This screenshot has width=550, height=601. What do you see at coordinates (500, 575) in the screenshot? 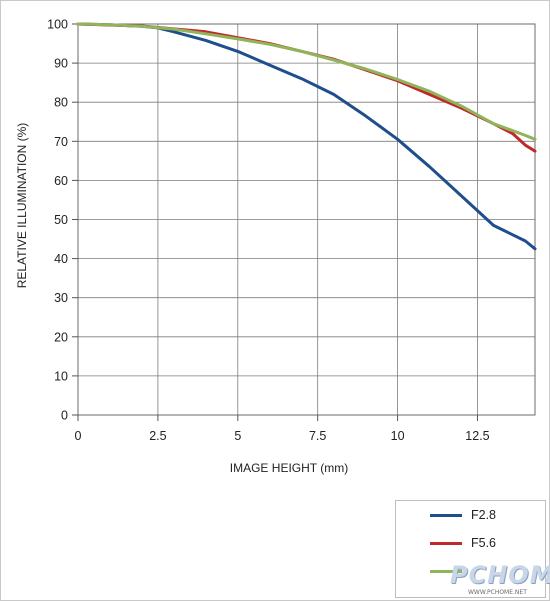
I see `pchome-logo: PCHOME` at bounding box center [500, 575].